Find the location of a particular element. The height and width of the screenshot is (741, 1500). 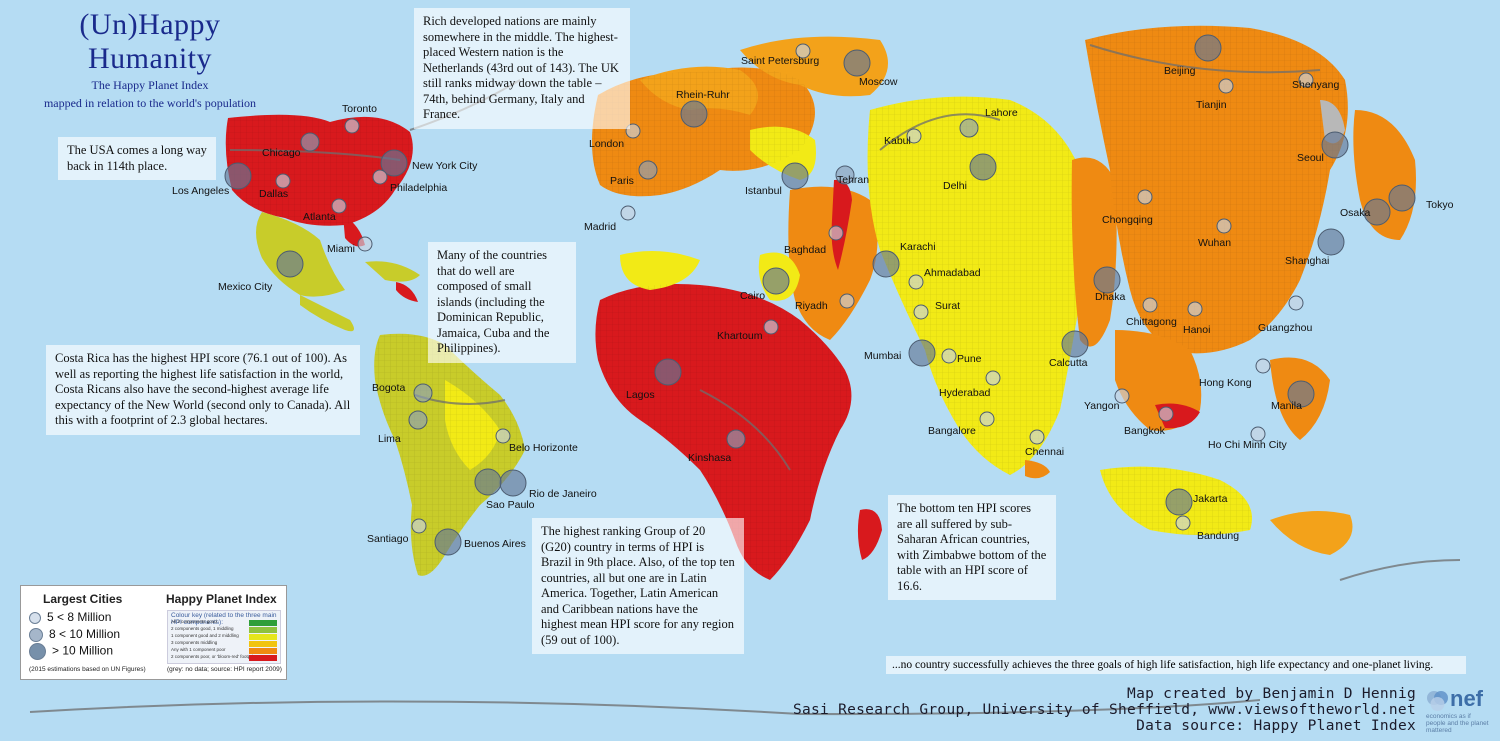

hpi-key-row: Any with 1 component poor is located at coordinates (224, 650).